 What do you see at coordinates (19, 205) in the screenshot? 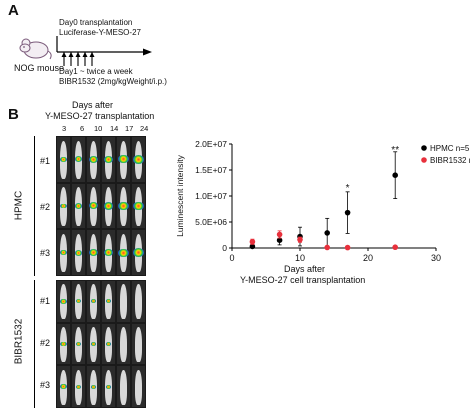
I see `hpmc-group-label: HPMC` at bounding box center [19, 205].